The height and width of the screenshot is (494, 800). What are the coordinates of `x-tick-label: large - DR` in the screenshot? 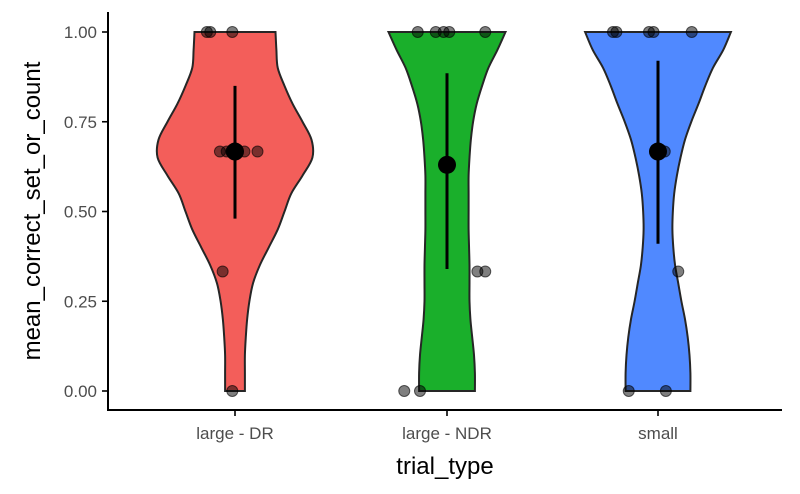 It's located at (234, 433).